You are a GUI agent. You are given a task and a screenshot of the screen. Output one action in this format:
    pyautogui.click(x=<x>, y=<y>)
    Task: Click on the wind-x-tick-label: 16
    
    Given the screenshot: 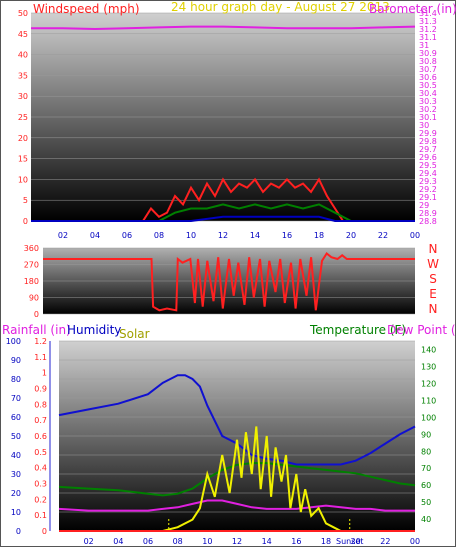 What is the action you would take?
    pyautogui.click(x=287, y=235)
    